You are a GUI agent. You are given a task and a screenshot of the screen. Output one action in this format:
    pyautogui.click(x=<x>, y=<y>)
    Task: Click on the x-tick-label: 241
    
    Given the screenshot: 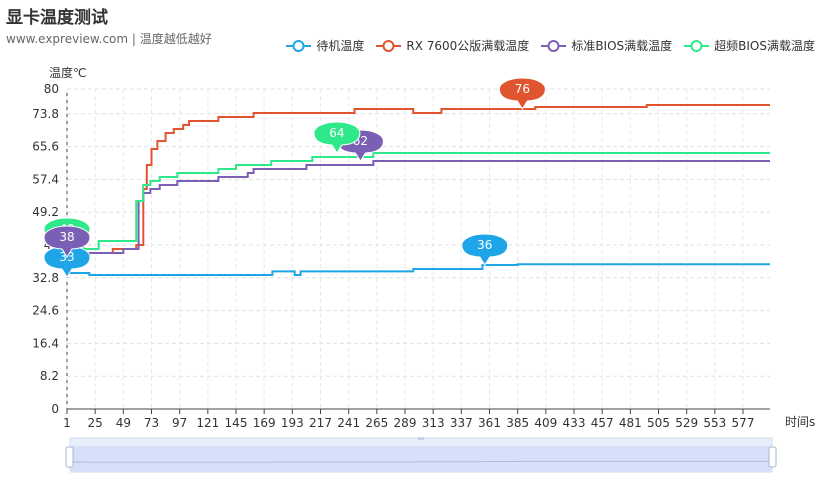 What is the action you would take?
    pyautogui.click(x=348, y=423)
    